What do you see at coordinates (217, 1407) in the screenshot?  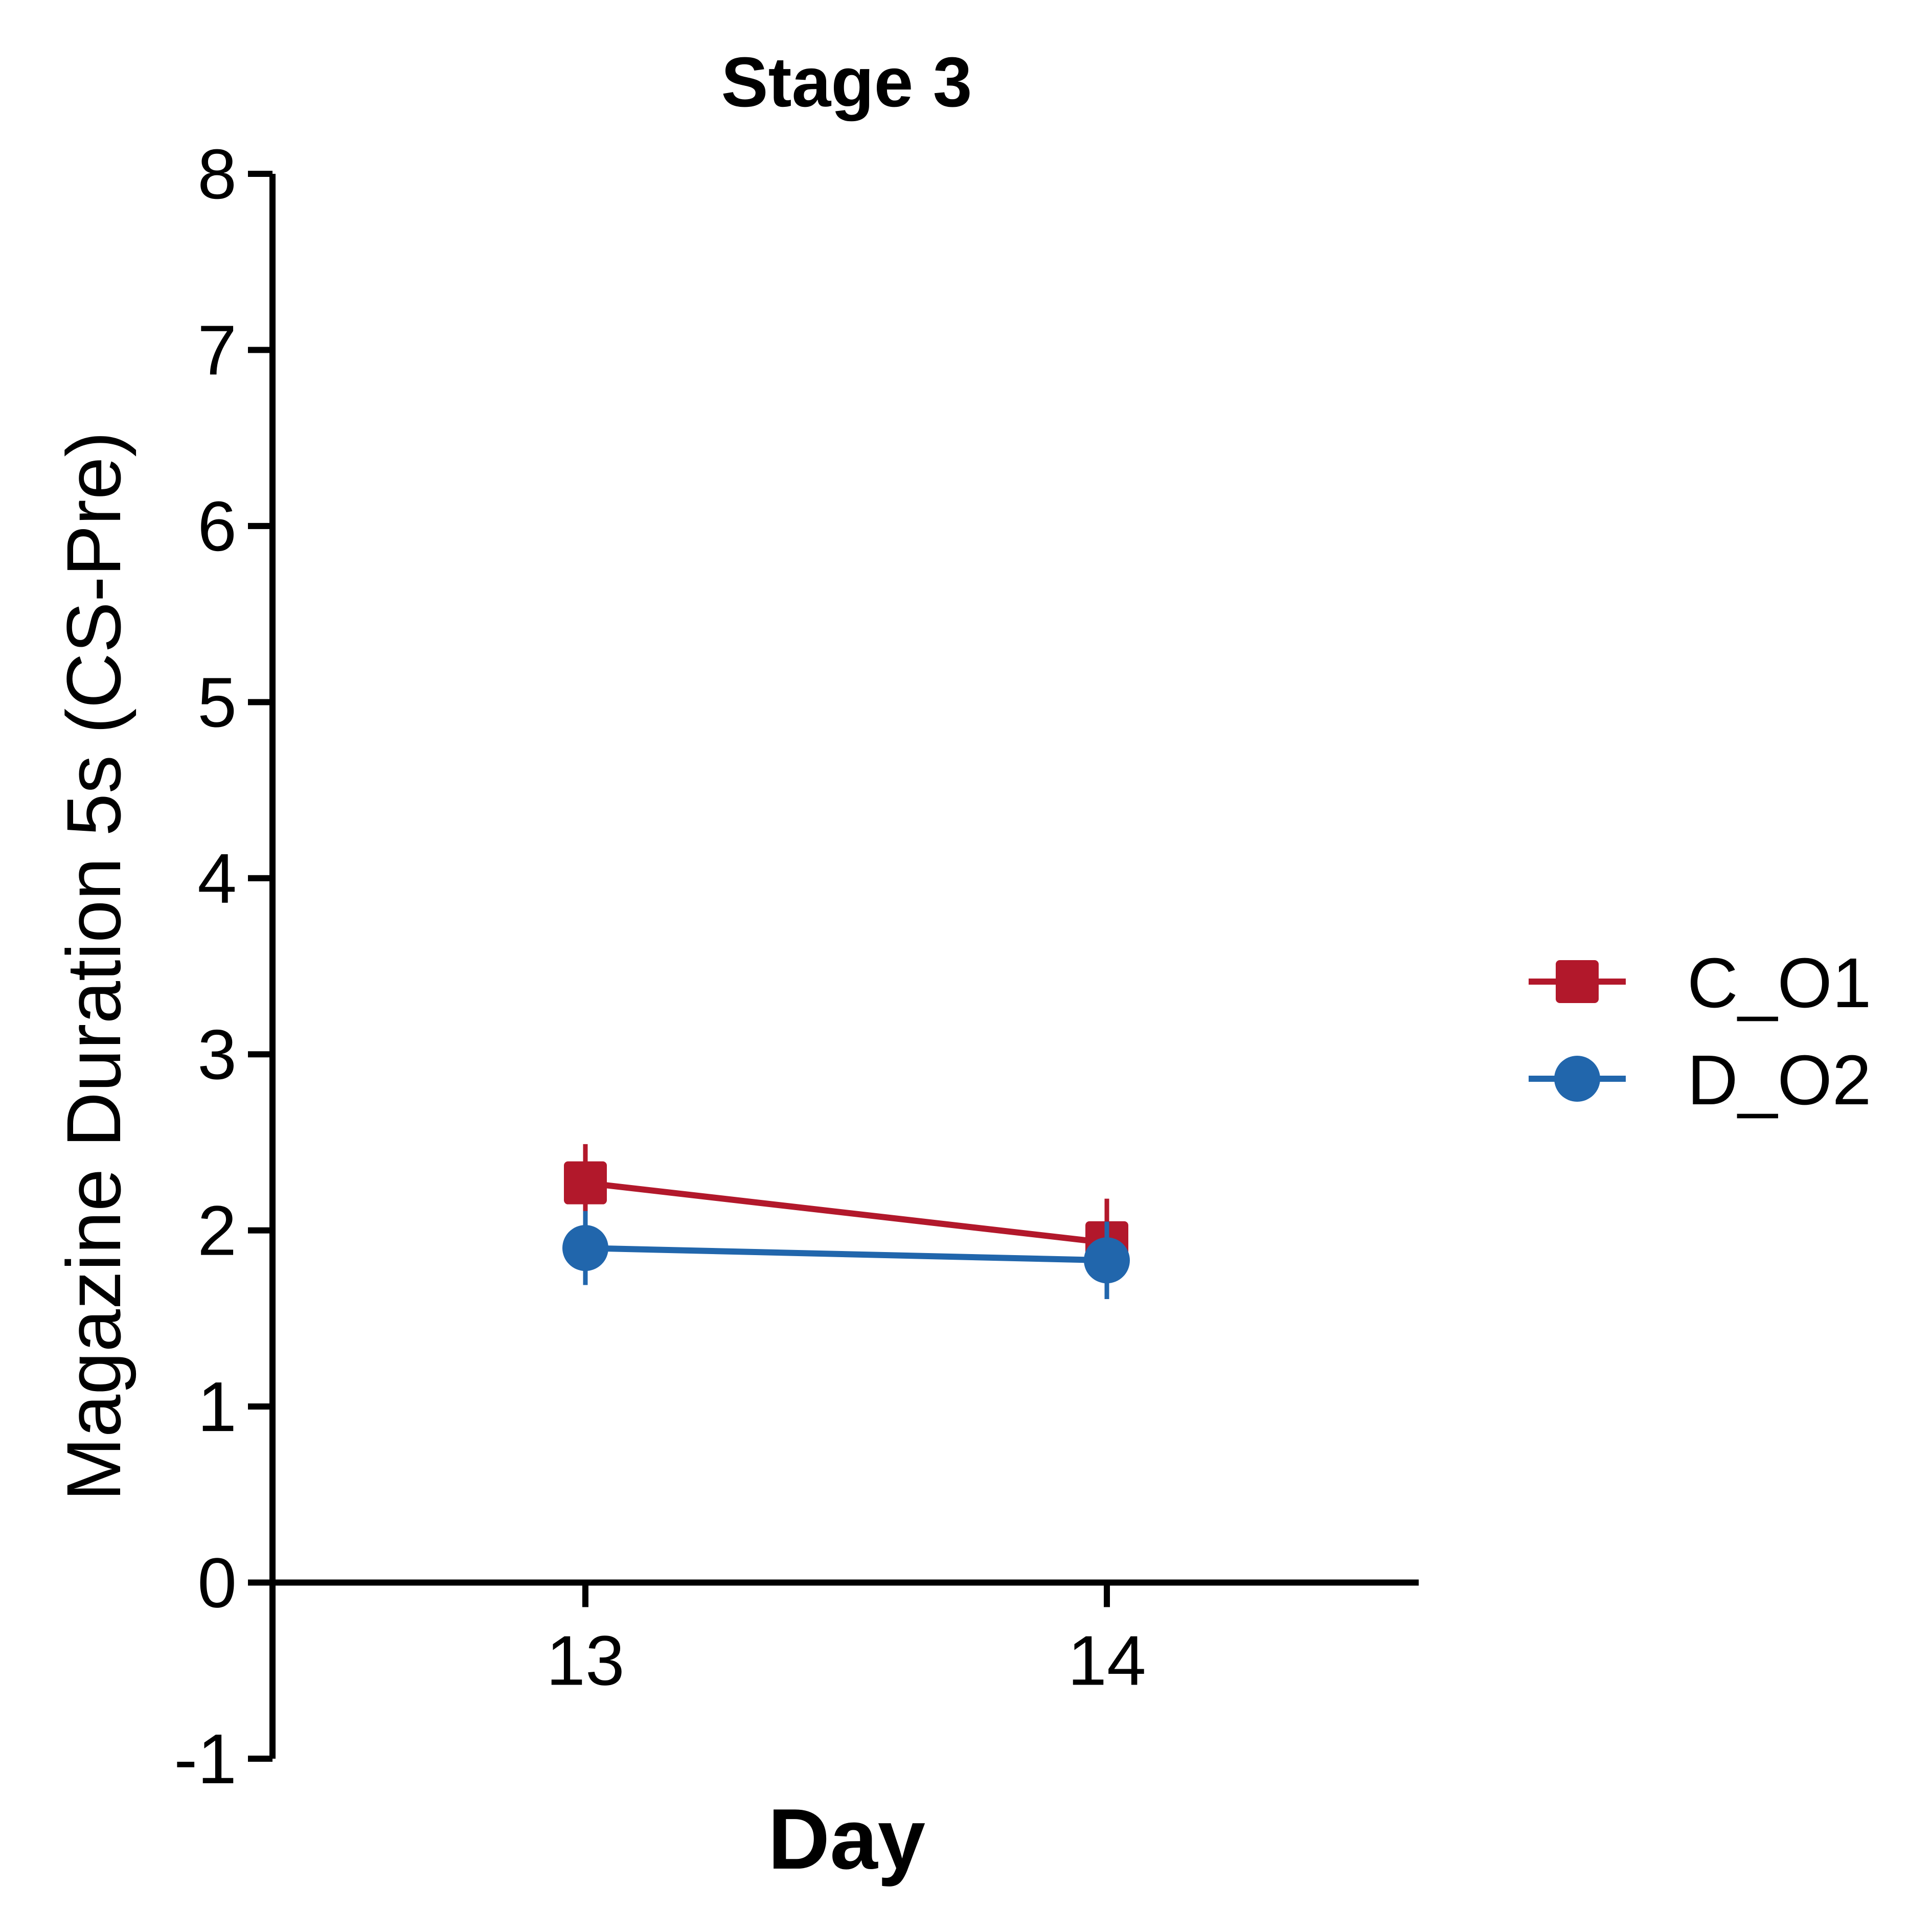 I see `y-tick-label: 1` at bounding box center [217, 1407].